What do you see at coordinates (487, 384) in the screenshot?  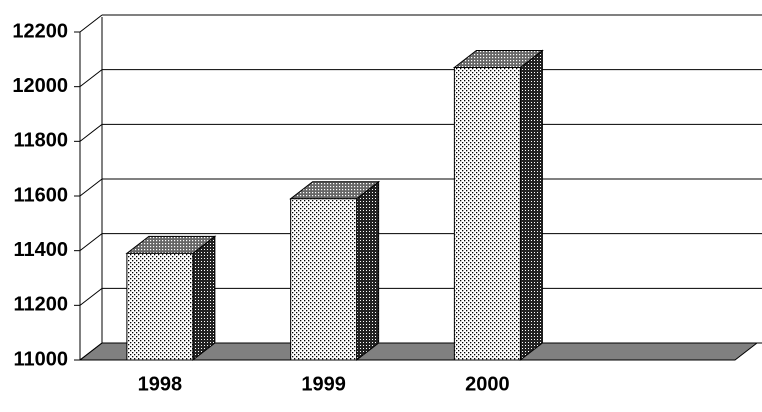 I see `x-tick-label: 2000` at bounding box center [487, 384].